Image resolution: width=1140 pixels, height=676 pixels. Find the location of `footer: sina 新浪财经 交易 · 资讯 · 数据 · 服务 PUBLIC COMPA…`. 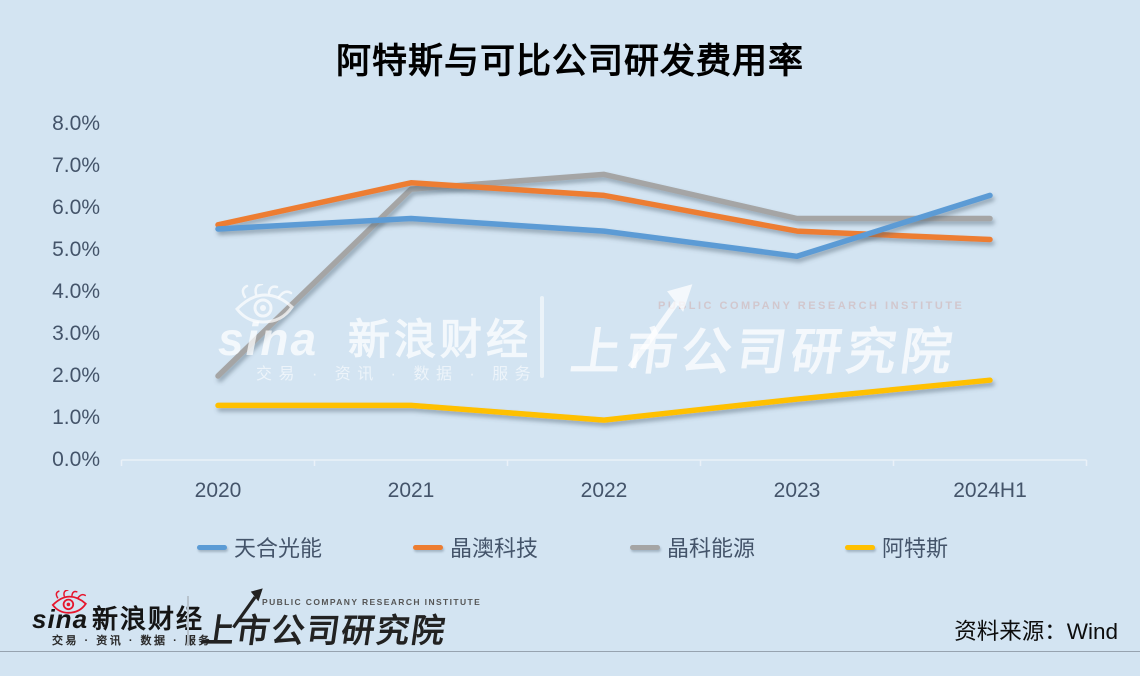

footer: sina 新浪财经 交易 · 资讯 · 数据 · 服务 PUBLIC COMPA… is located at coordinates (570, 628).